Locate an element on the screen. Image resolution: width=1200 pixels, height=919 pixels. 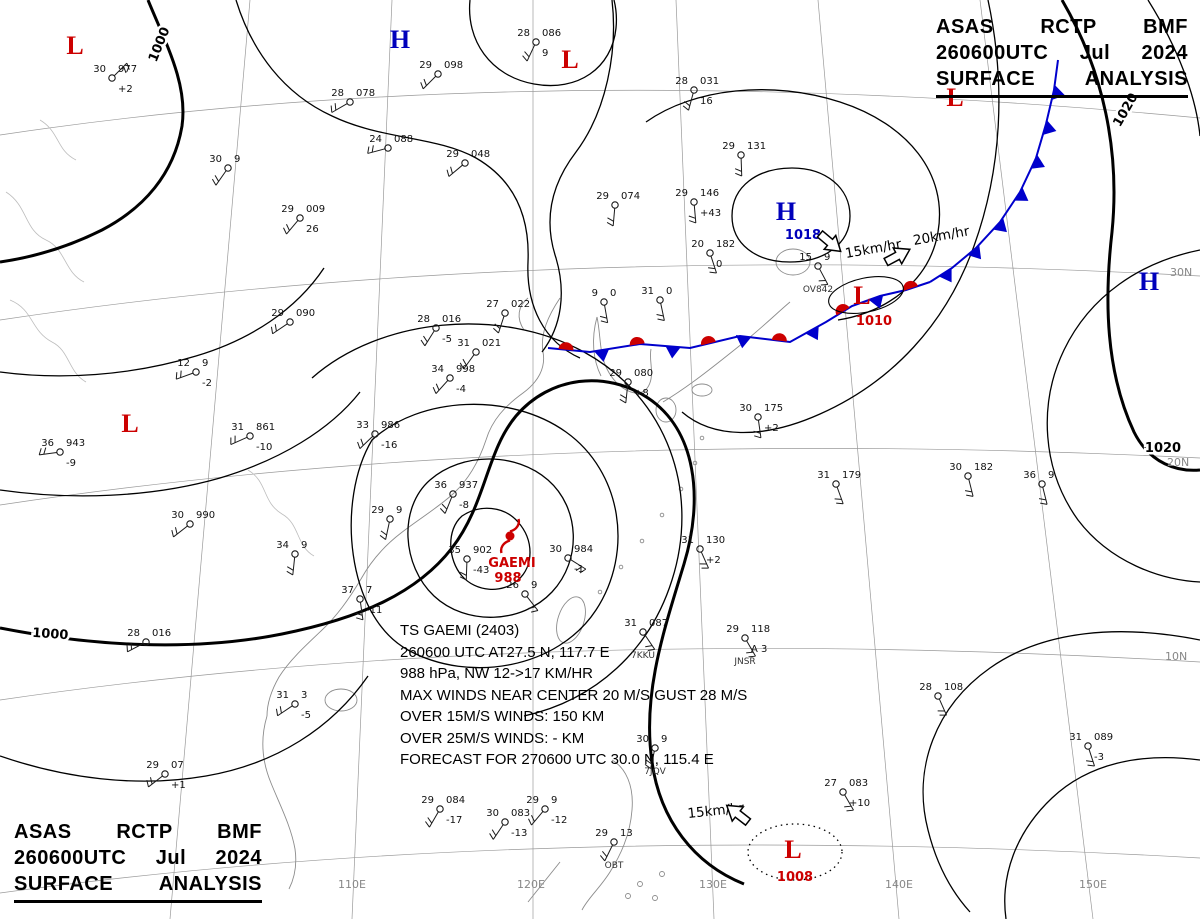
station-plot: 34 998 -4 is located at coordinates (453, 379).